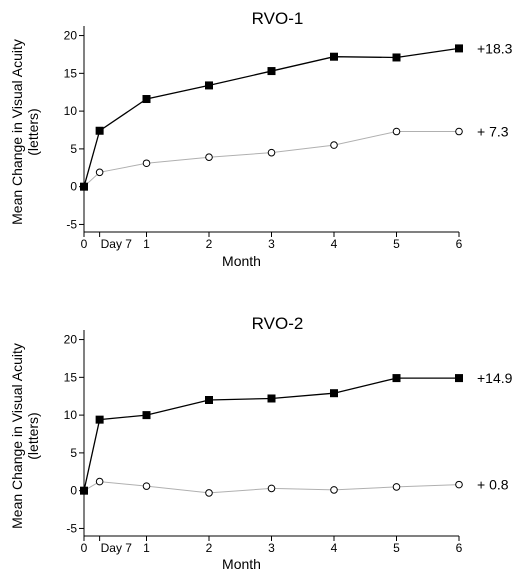 The image size is (526, 574). I want to click on series-end-label: + 0.8, so click(493, 485).